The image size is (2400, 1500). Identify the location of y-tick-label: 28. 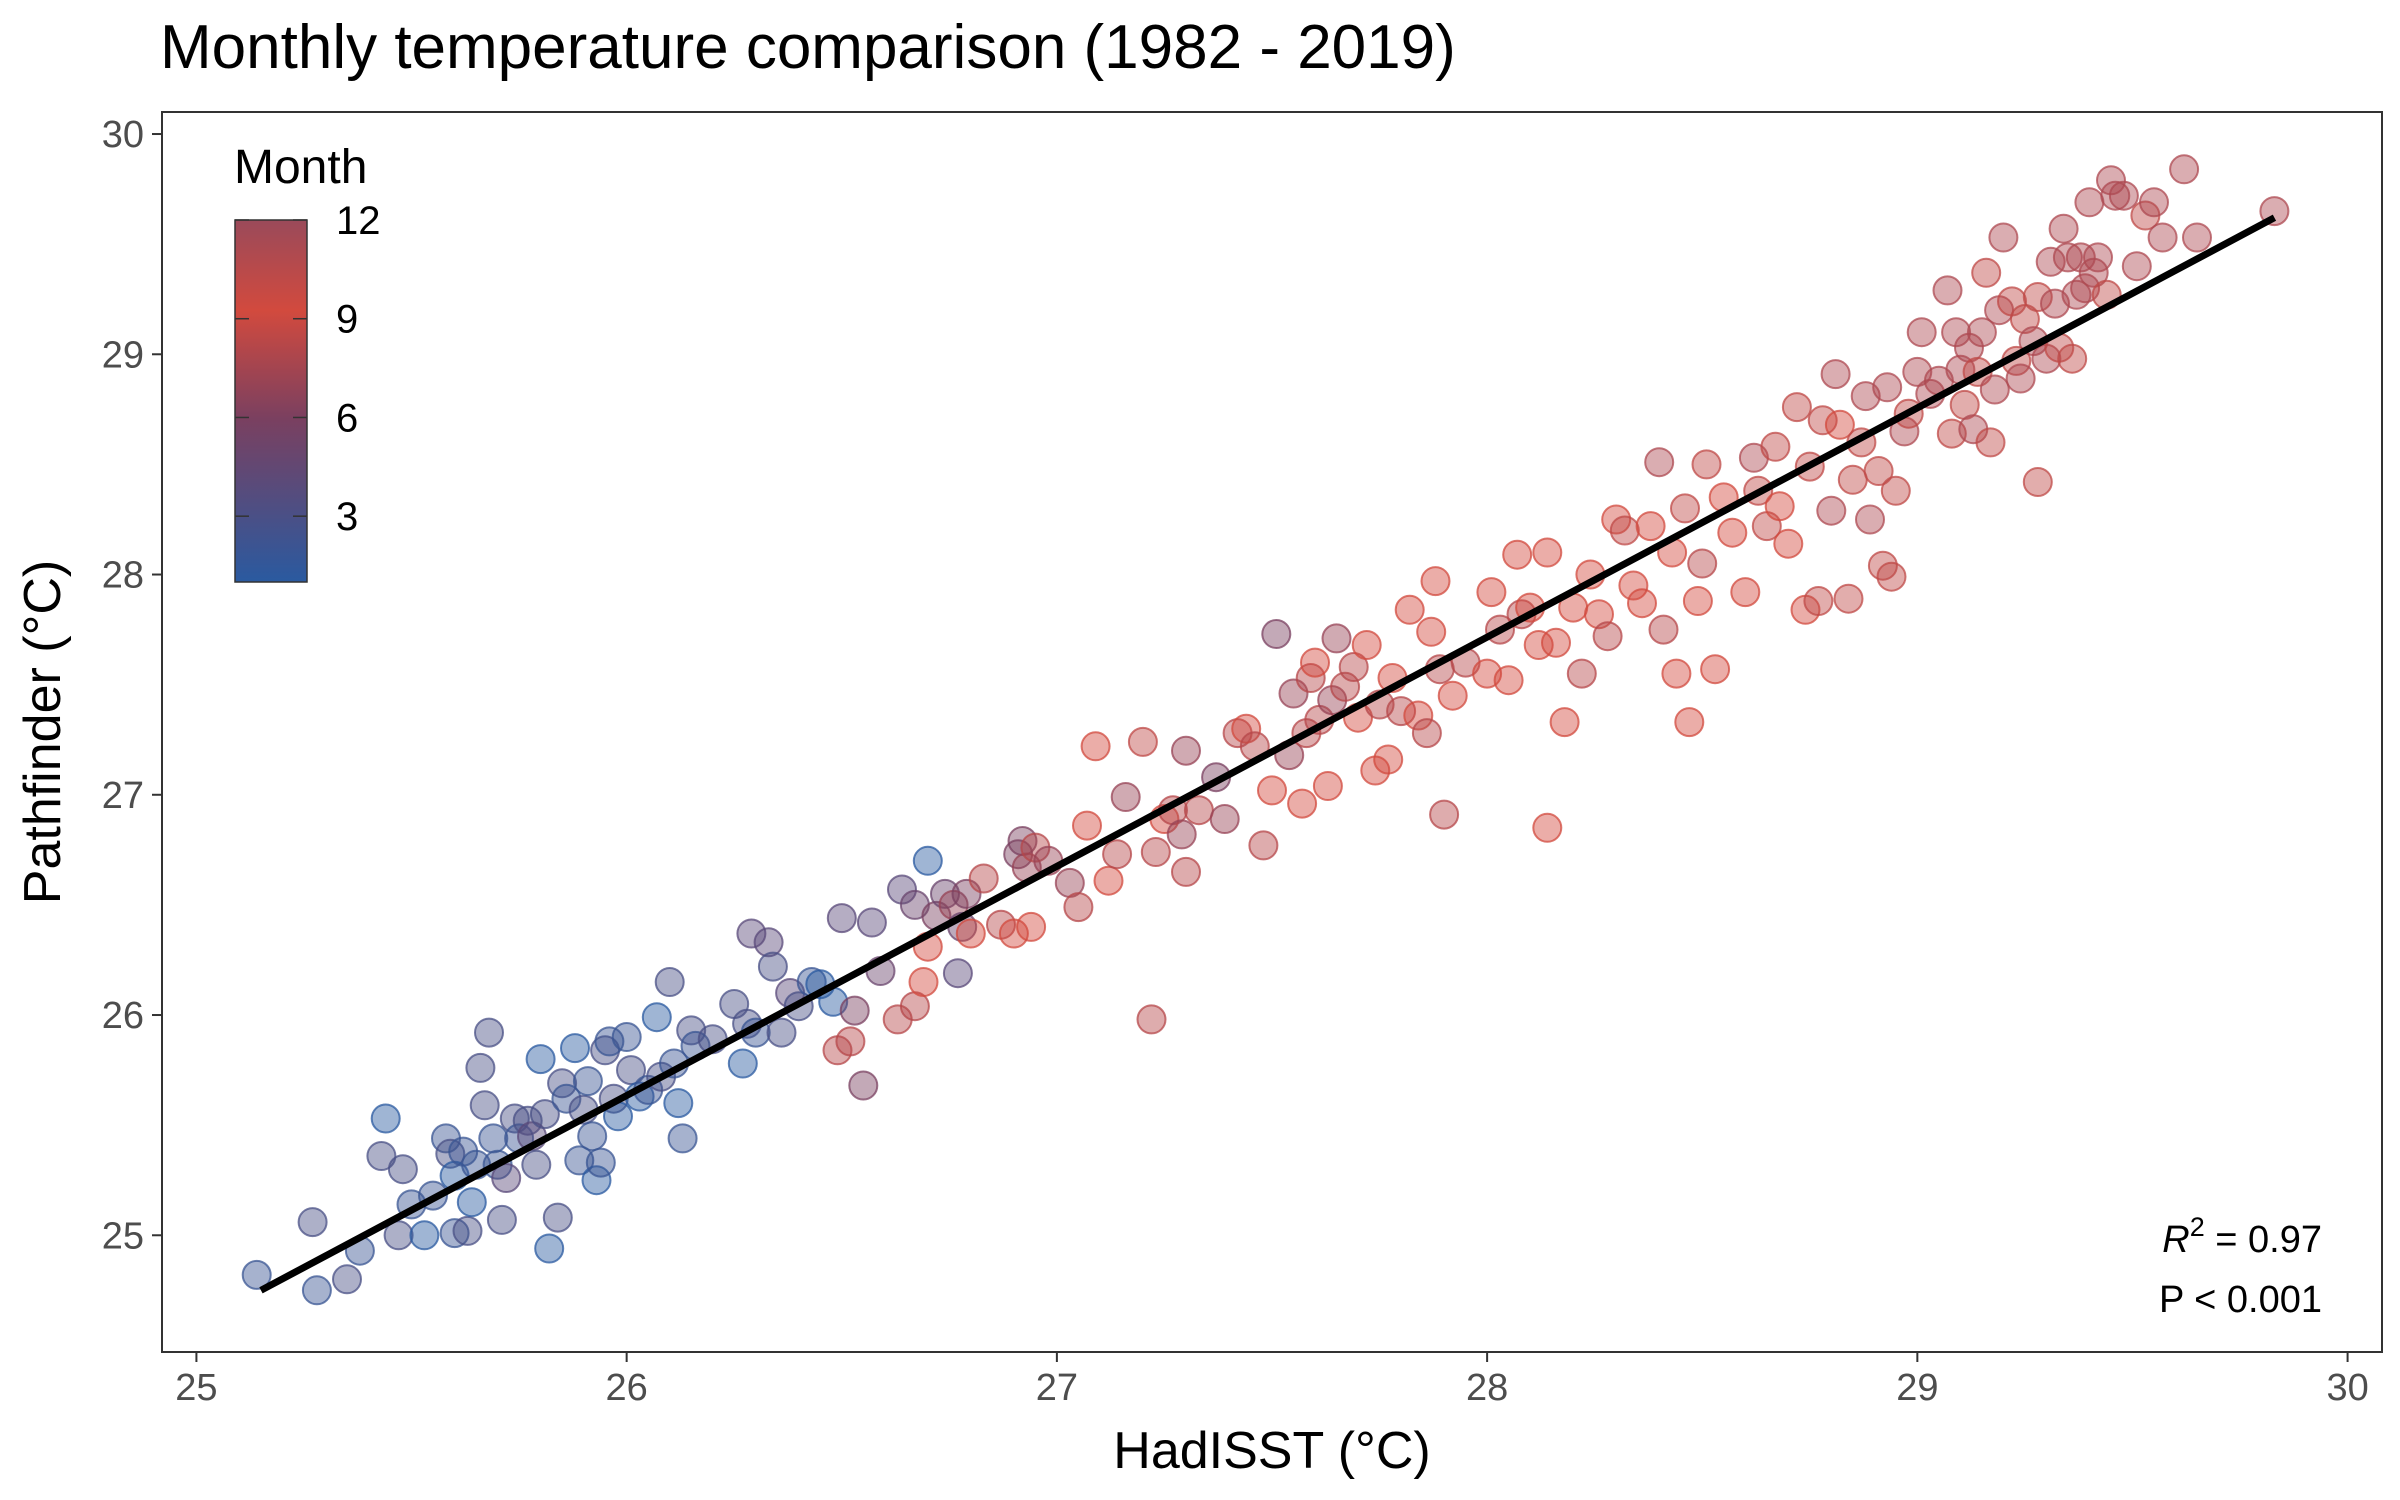
(123, 576).